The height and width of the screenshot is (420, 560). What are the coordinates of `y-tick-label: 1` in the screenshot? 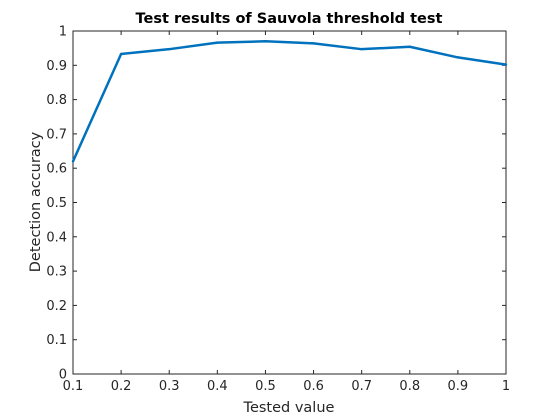 It's located at (63, 32).